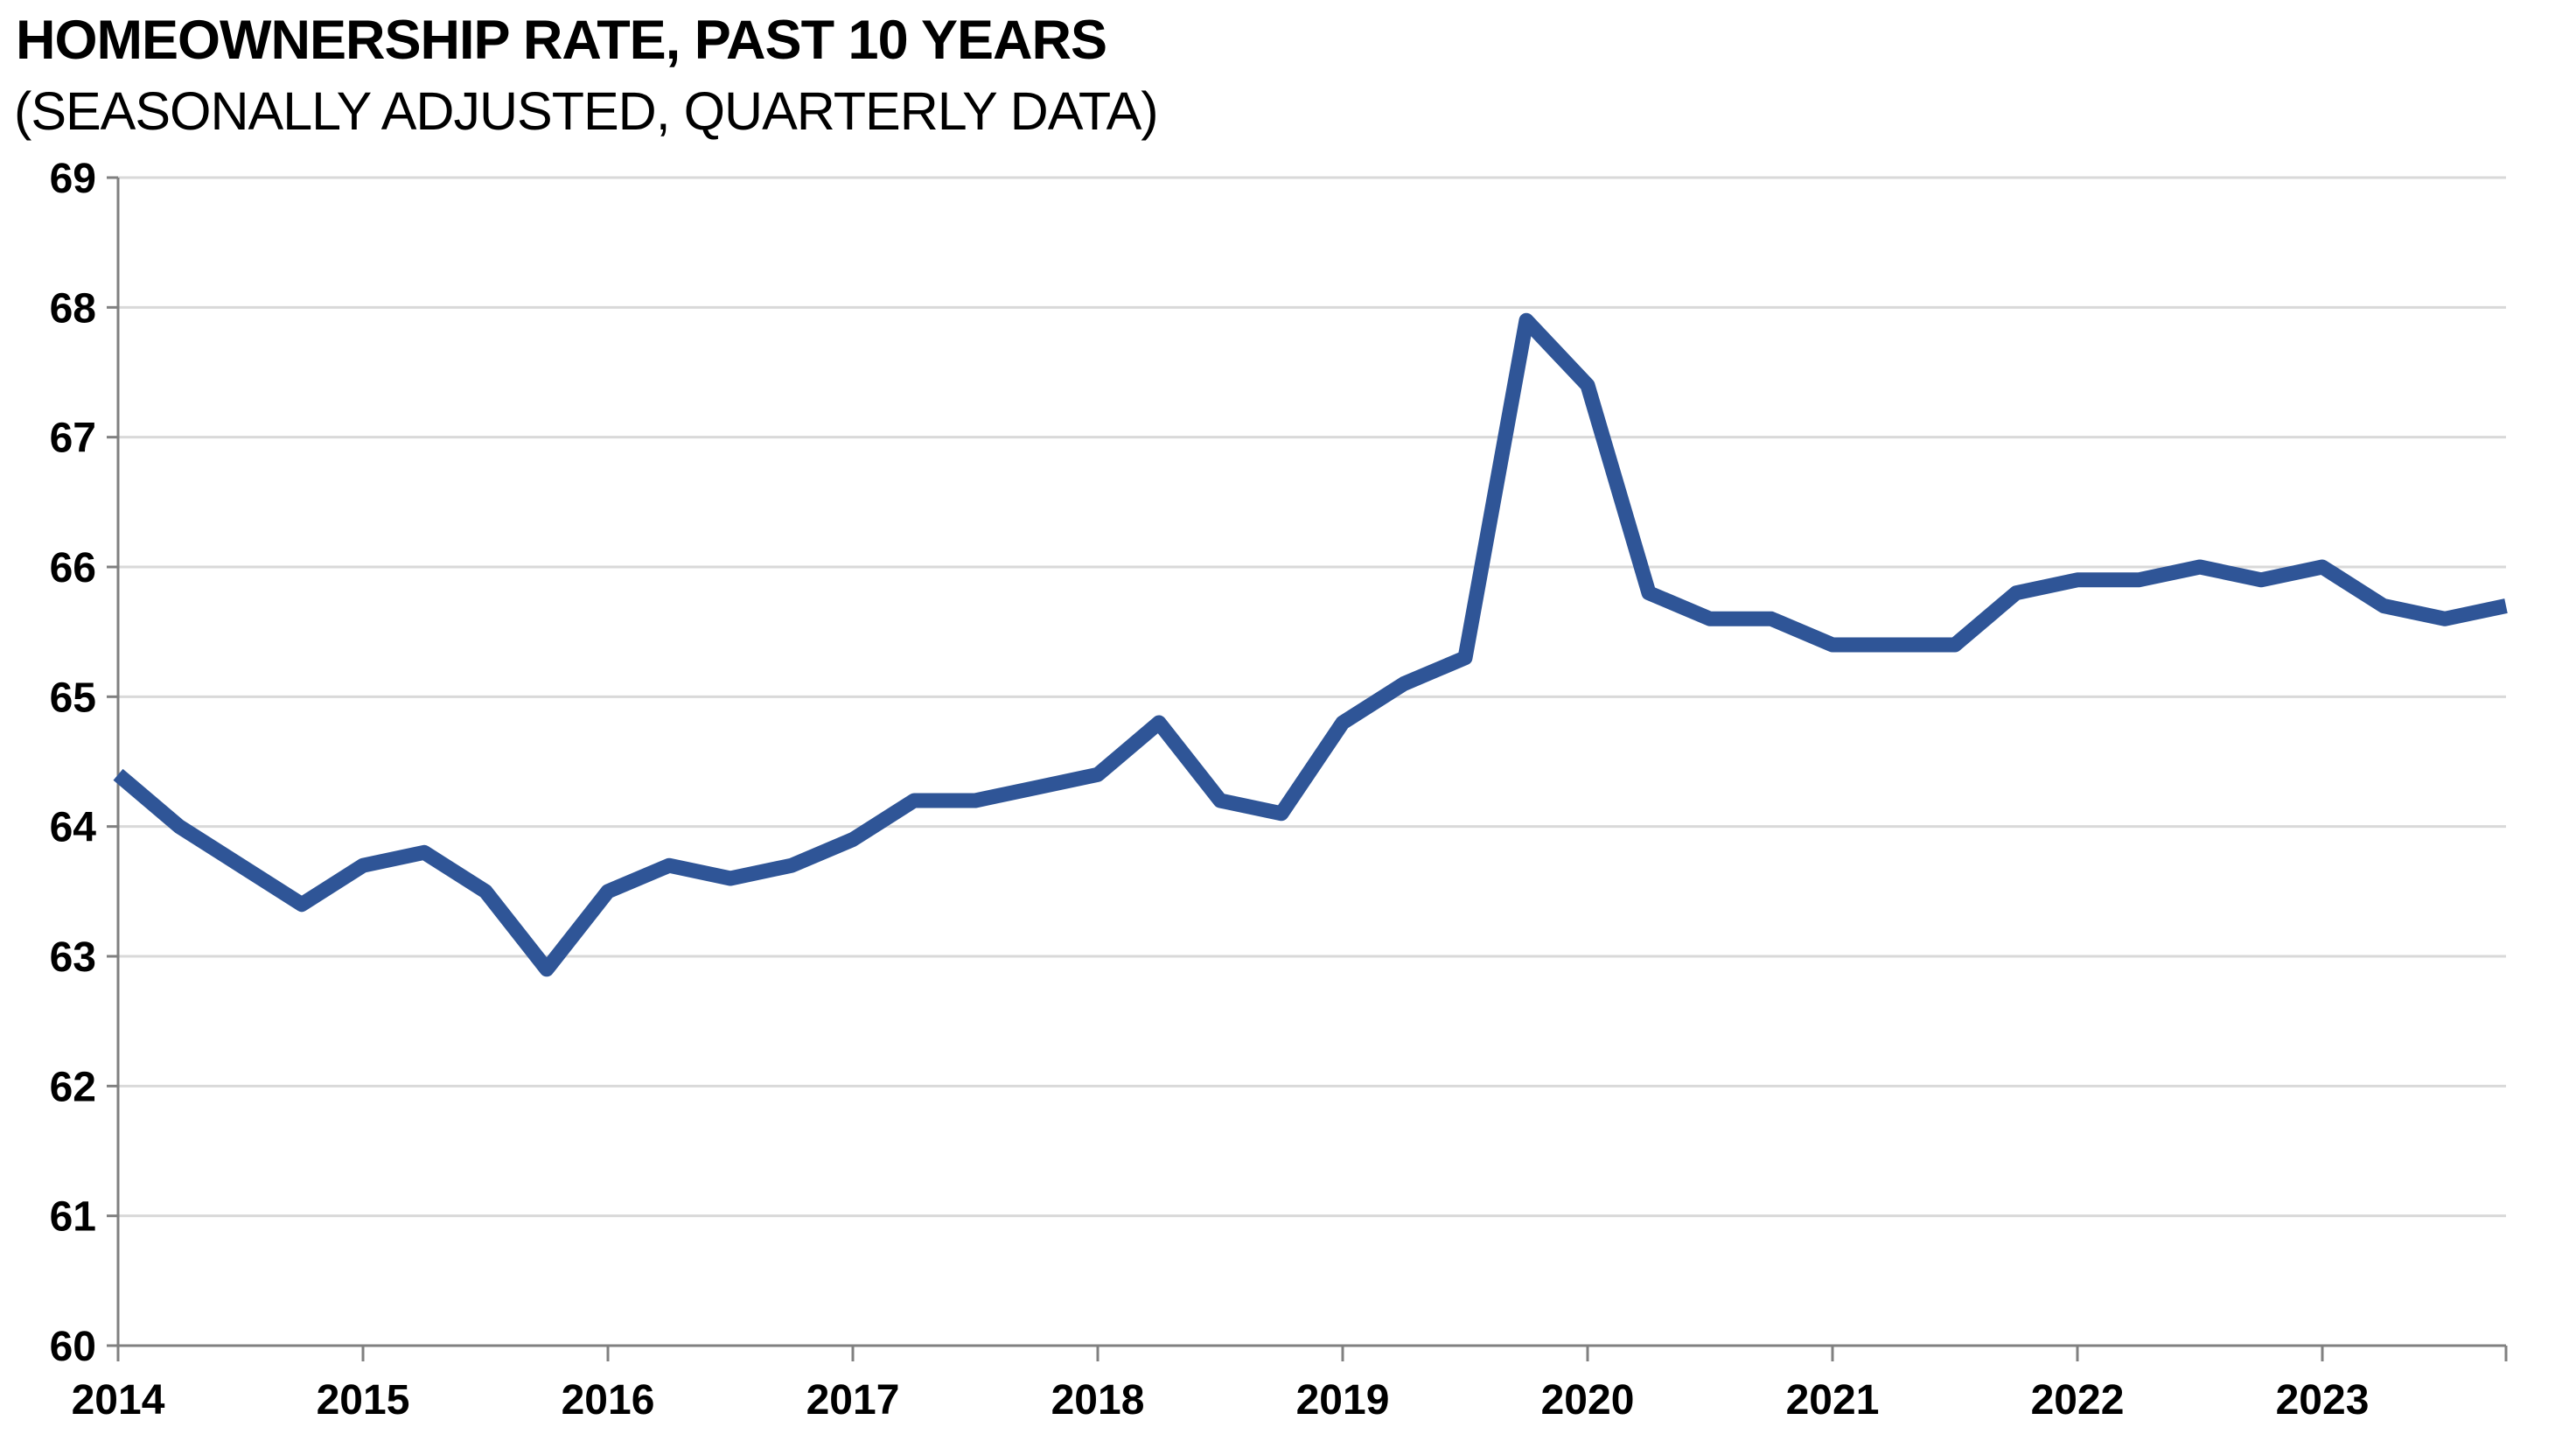 The height and width of the screenshot is (1448, 2576). I want to click on y-axis-label: 61, so click(73, 1217).